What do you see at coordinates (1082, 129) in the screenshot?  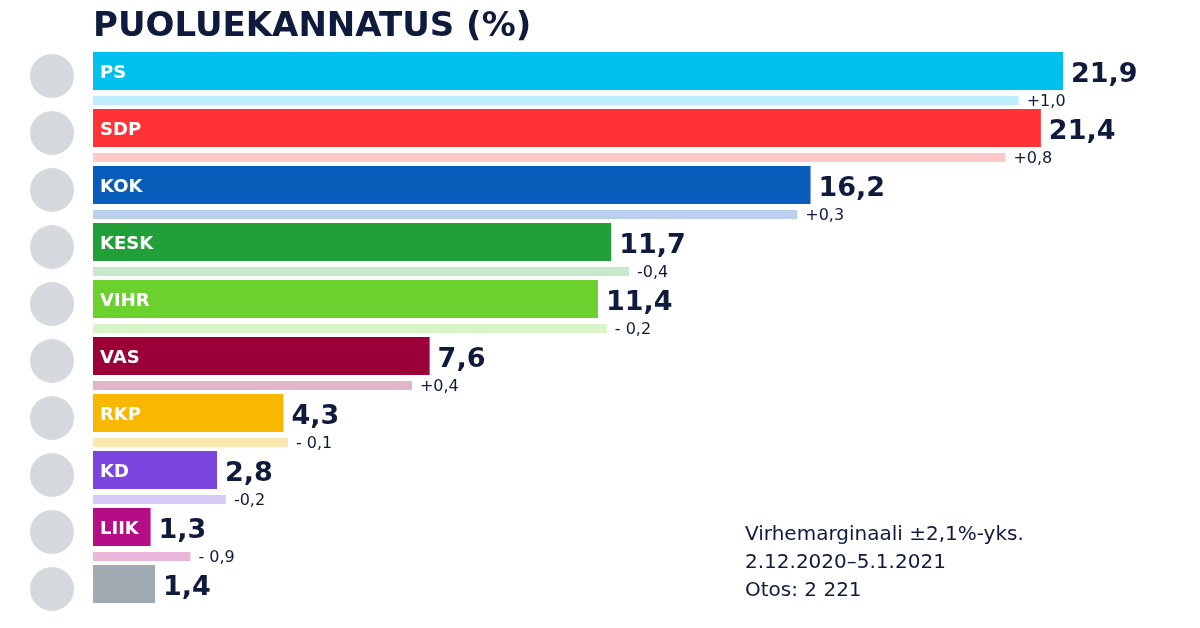 I see `data-label: 21,4` at bounding box center [1082, 129].